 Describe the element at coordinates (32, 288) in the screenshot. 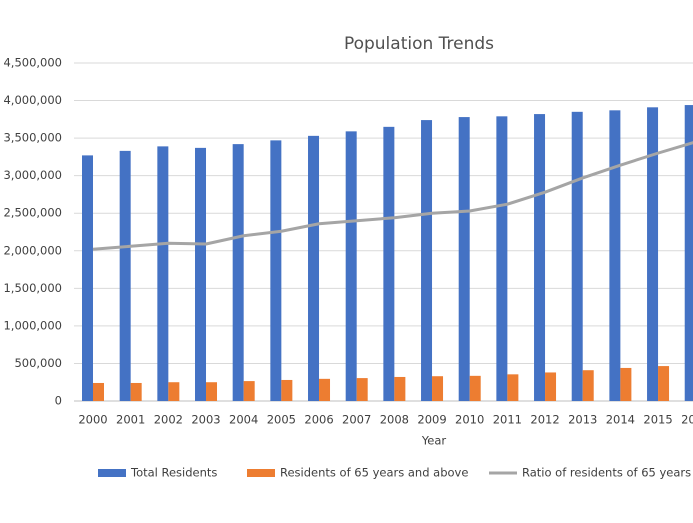

I see `y-tick-label: 1,500,000` at that location.